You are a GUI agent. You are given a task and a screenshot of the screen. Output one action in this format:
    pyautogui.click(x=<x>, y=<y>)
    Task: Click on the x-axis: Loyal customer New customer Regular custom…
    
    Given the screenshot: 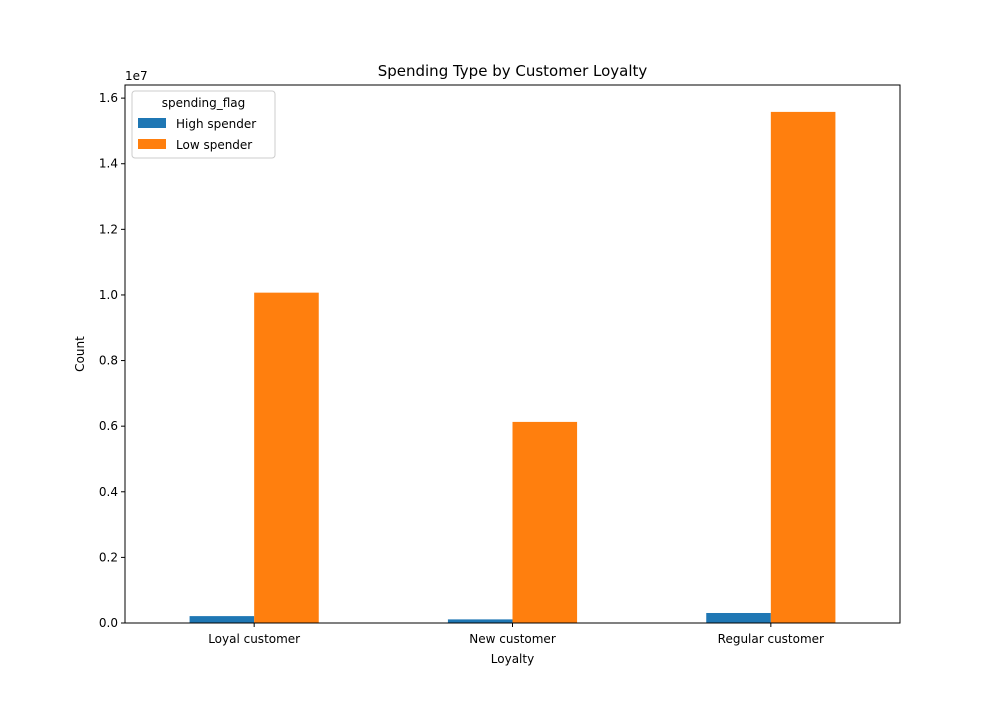 What is the action you would take?
    pyautogui.click(x=516, y=634)
    